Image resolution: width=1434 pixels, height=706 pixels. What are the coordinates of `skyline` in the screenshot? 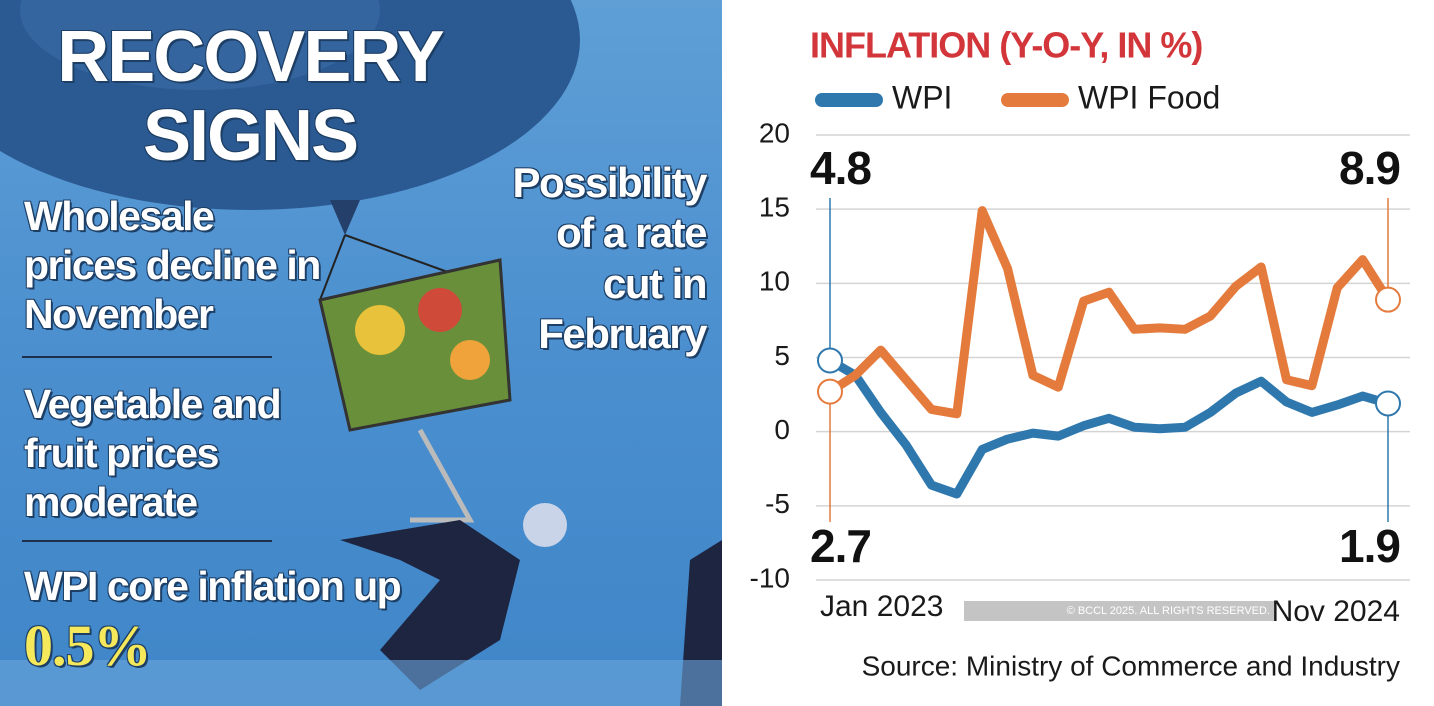 It's located at (361, 683).